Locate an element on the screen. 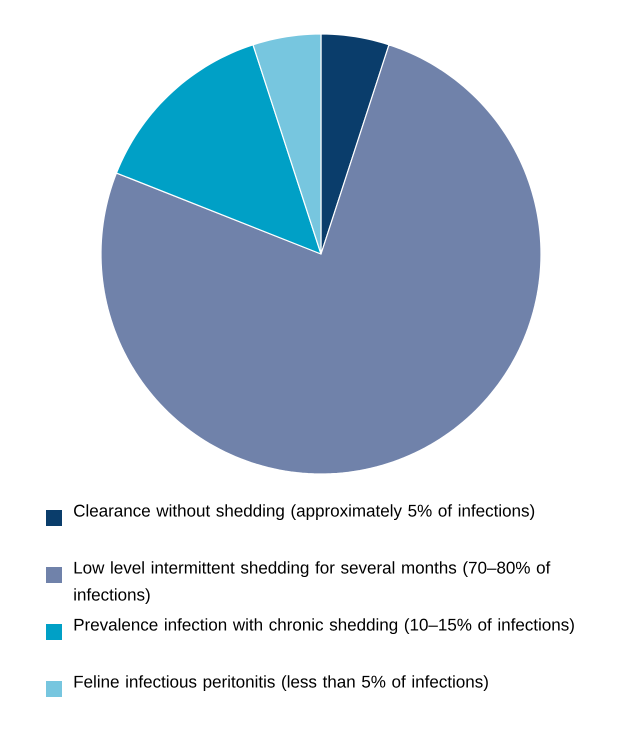  legend-label: Feline infectious peritonitis (less than 5% of infections) is located at coordinates (281, 683).